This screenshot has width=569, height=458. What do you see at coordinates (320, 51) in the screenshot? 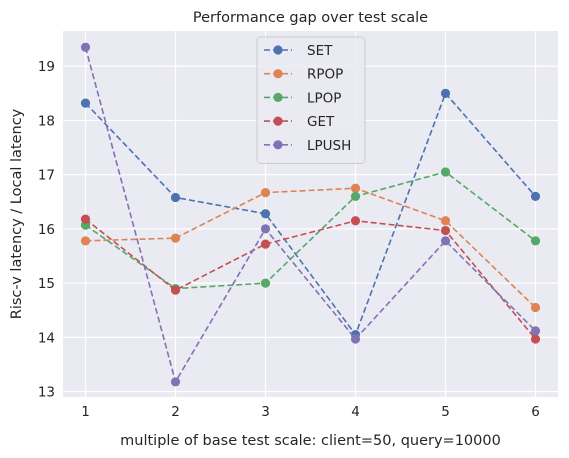
I see `legend-label: SET` at bounding box center [320, 51].